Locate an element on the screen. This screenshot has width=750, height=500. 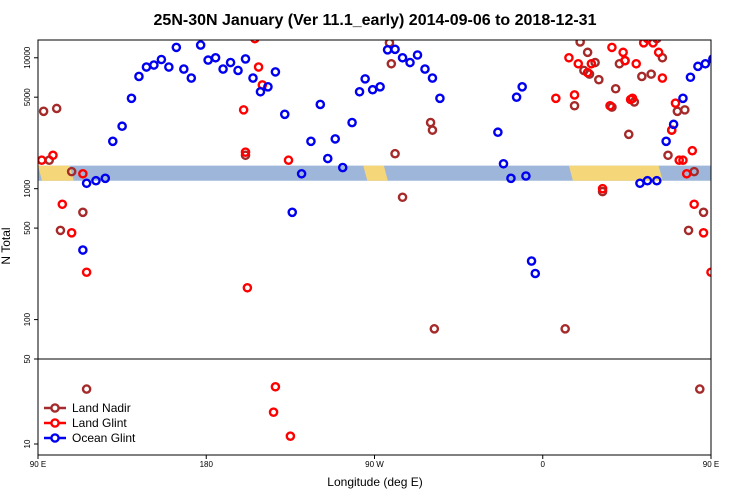
x-tick-label: 90 W is located at coordinates (374, 464).